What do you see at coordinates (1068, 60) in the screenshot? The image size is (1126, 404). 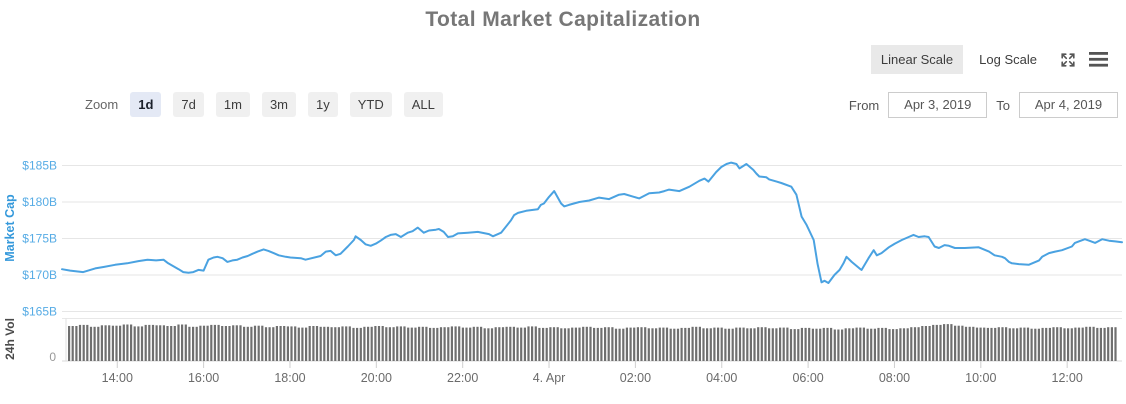 I see `fullscreen-icon` at bounding box center [1068, 60].